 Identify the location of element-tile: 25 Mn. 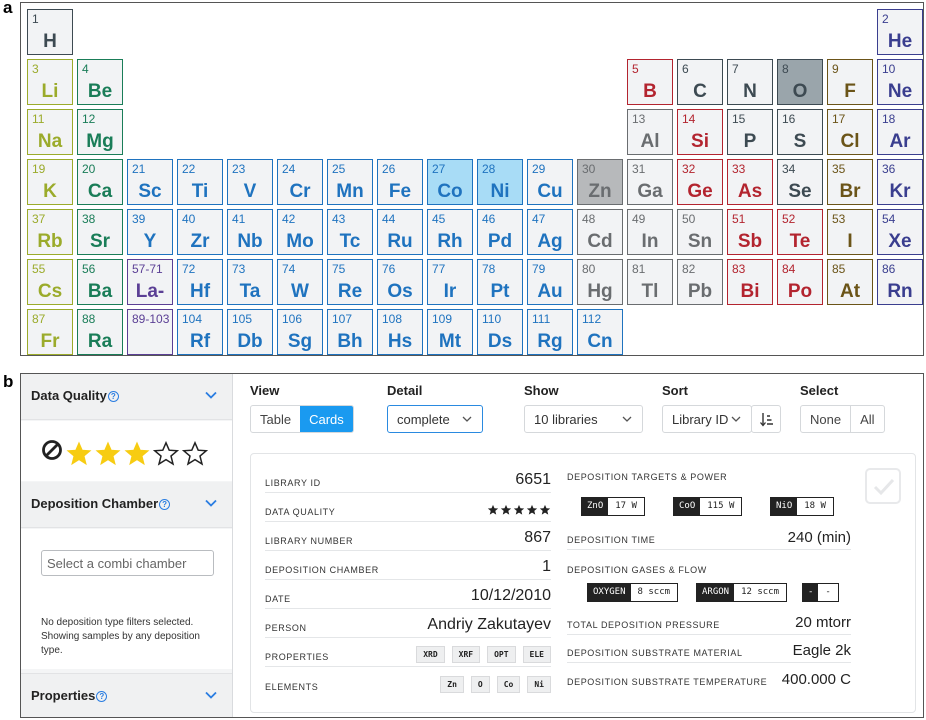
(350, 182).